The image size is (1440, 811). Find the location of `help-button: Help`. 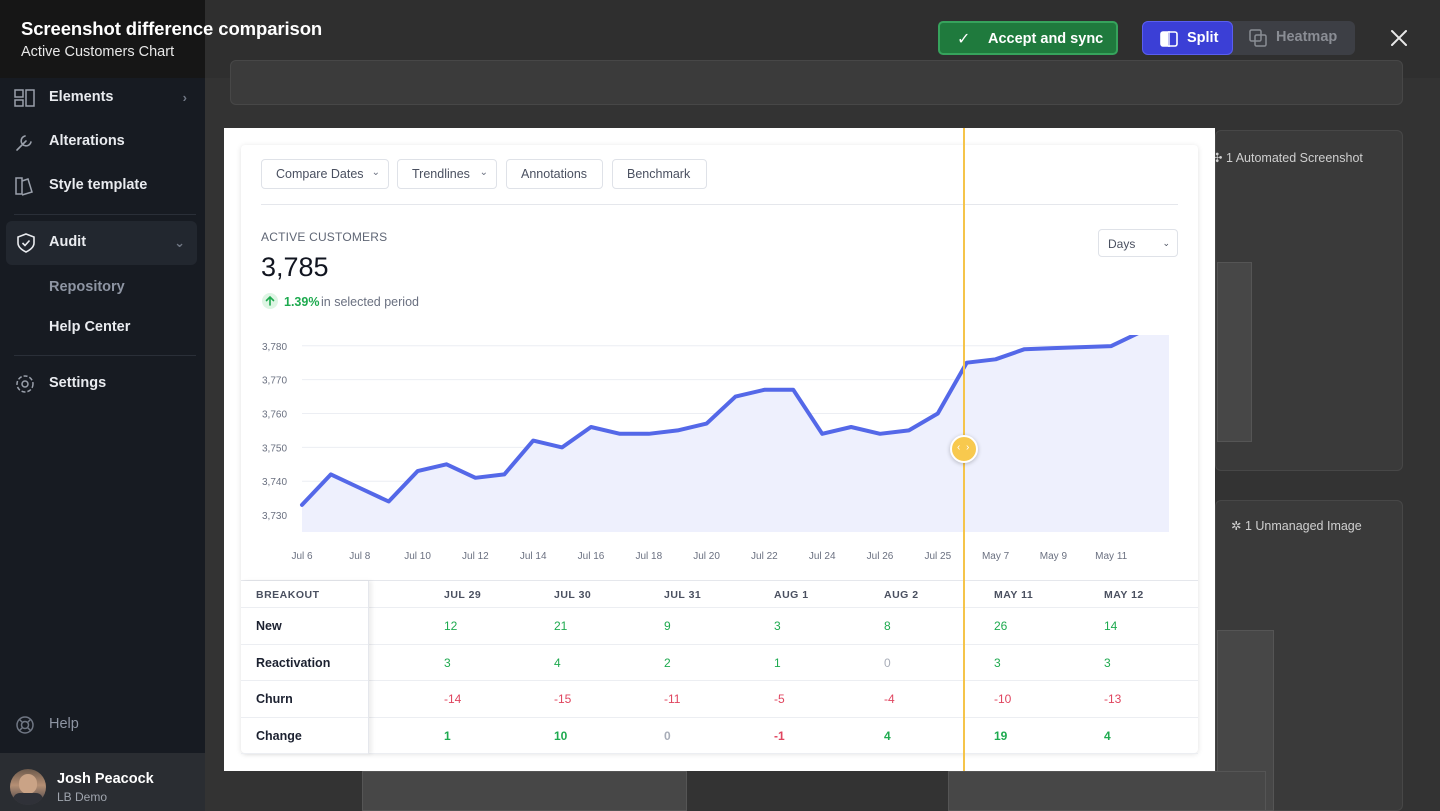

help-button: Help is located at coordinates (102, 725).